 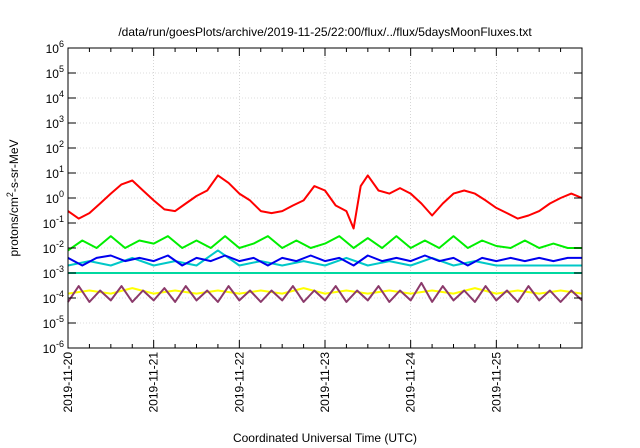 I want to click on y-axis-title: protons/cm2-s-sr-MeV, so click(x=13, y=197).